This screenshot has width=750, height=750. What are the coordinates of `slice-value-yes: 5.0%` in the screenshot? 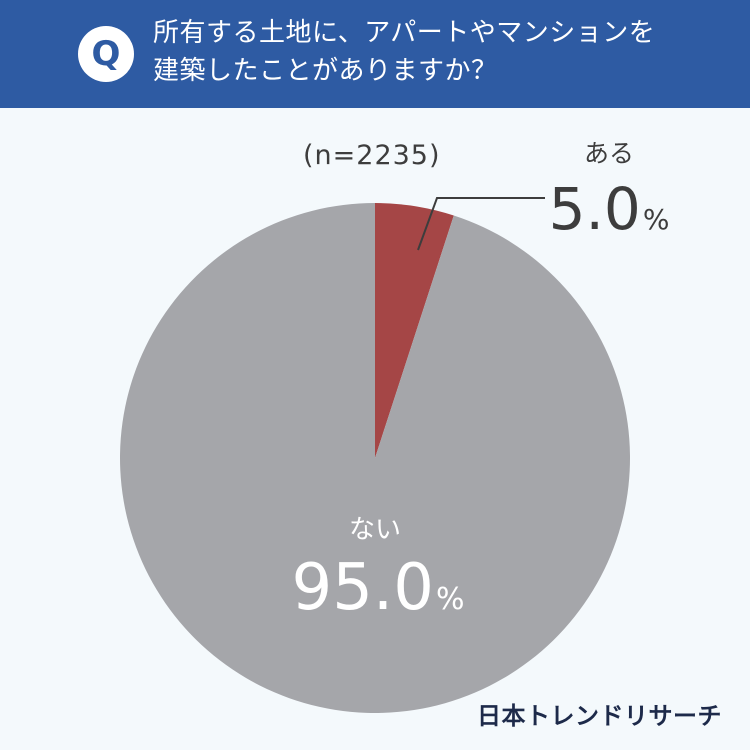 It's located at (609, 209).